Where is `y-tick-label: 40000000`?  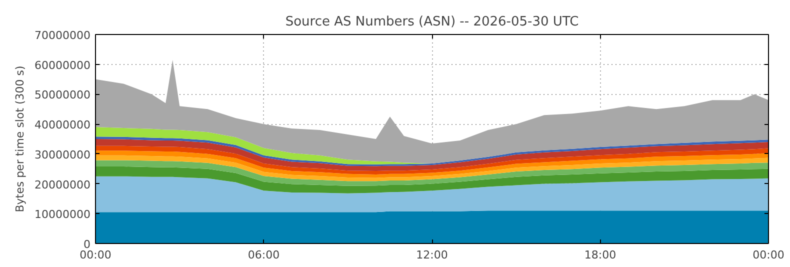 y-tick-label: 40000000 is located at coordinates (62, 125).